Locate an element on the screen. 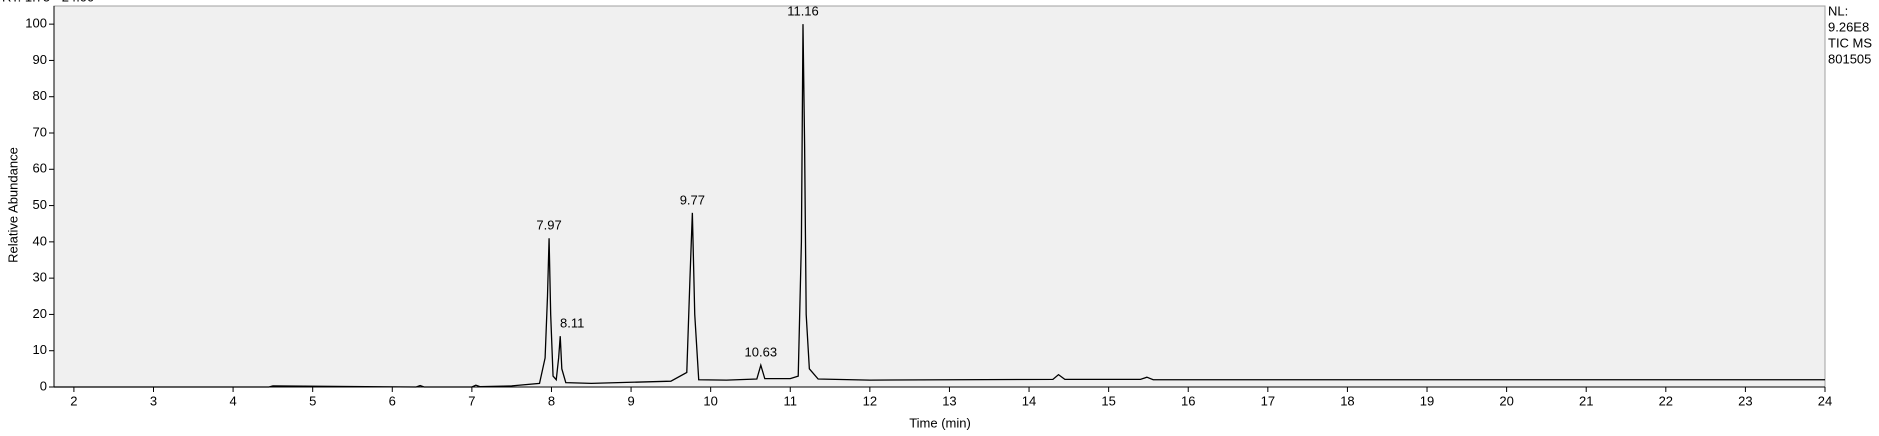  x-tick-label: 15 is located at coordinates (1108, 400).